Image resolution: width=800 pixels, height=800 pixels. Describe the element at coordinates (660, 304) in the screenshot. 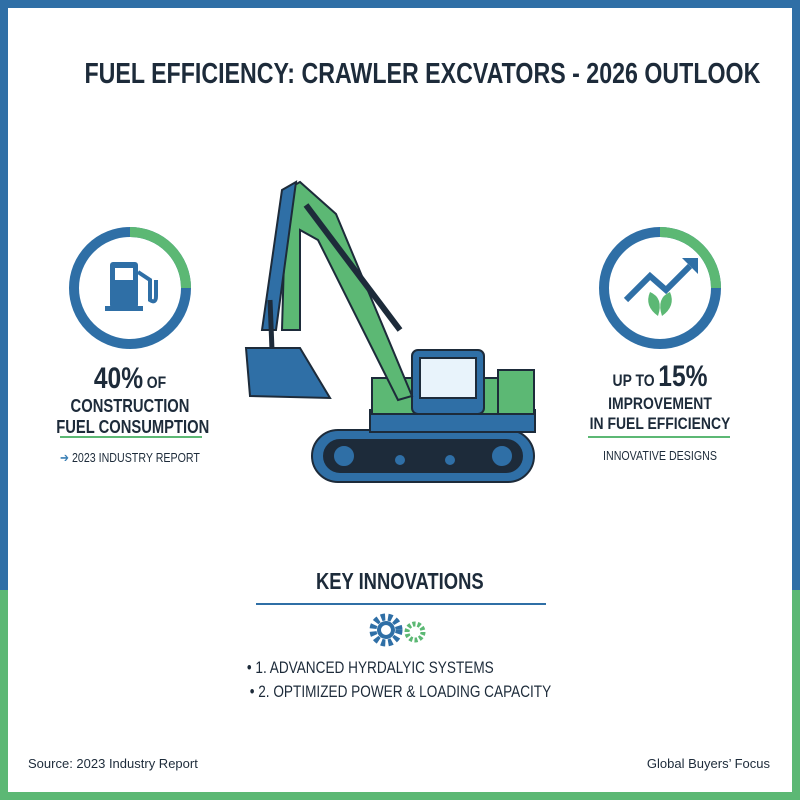

I see `leaf-icon` at that location.